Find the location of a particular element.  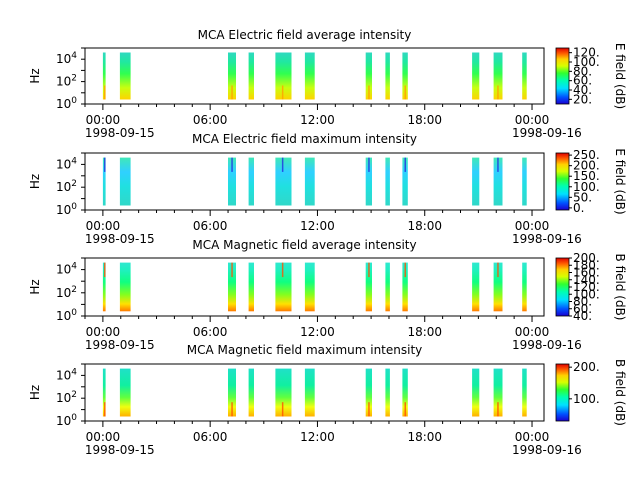

x-end-date: 1998-09-16 is located at coordinates (547, 133).